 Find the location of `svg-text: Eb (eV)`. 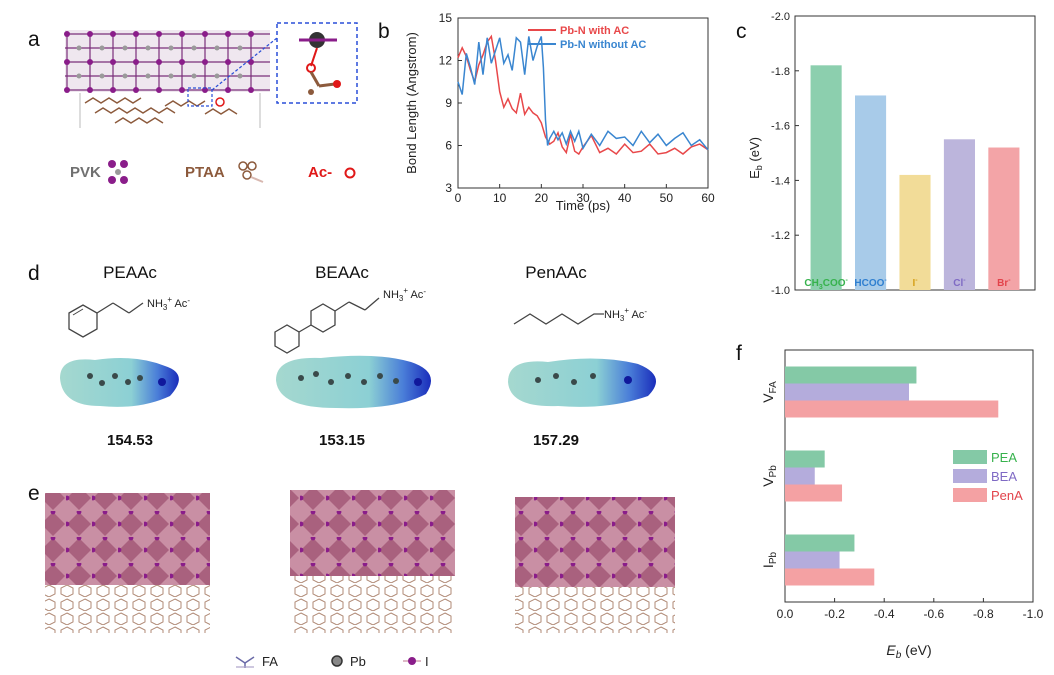

svg-text: Eb (eV) is located at coordinates (755, 158).